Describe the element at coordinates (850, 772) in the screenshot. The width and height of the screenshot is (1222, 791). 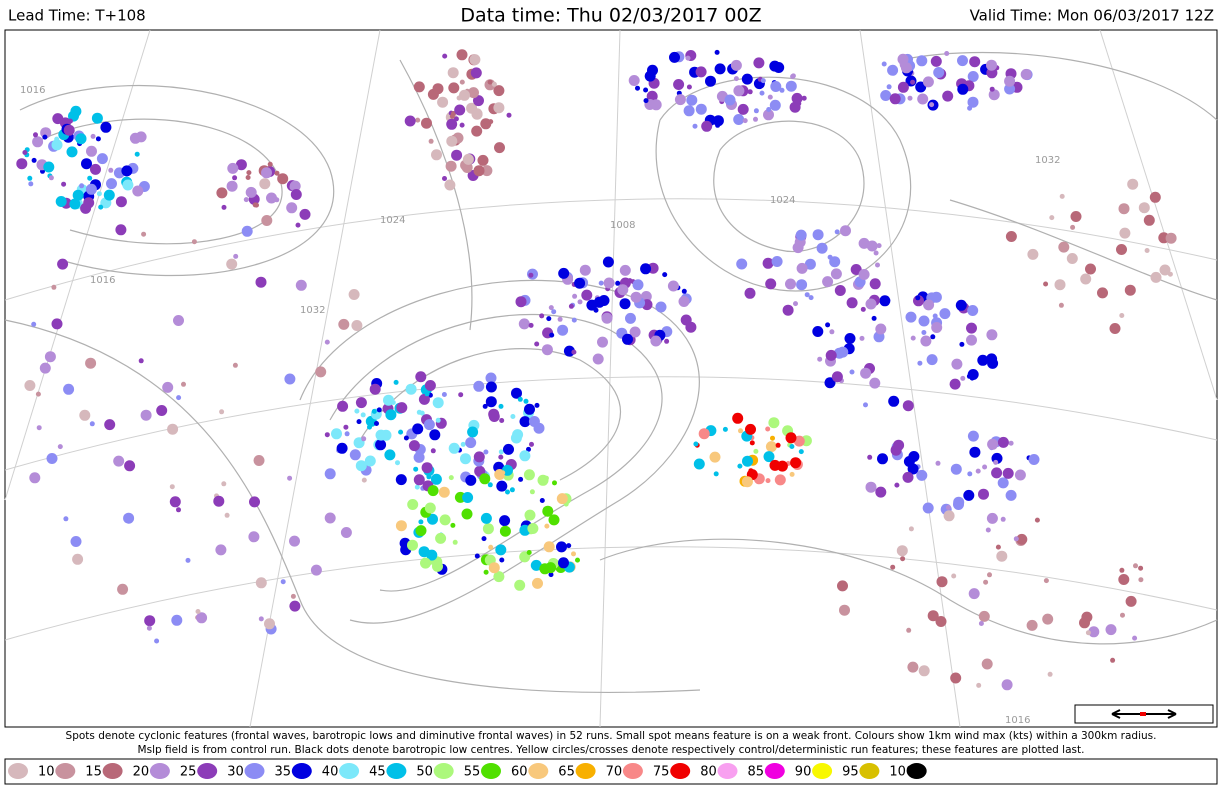
I see `legend-label: 95` at that location.